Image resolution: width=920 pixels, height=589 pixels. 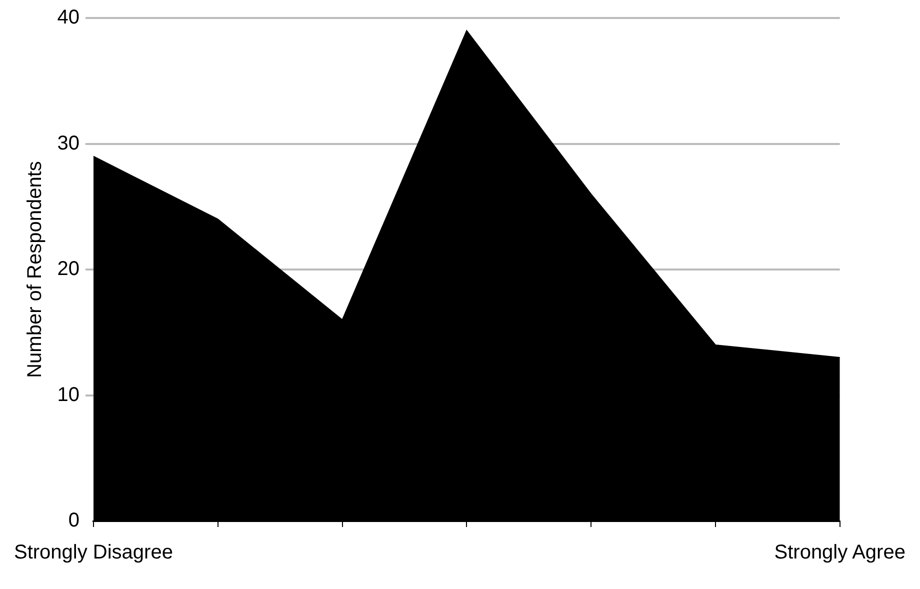 What do you see at coordinates (35, 269) in the screenshot?
I see `y-axis-title: Number of Respondents` at bounding box center [35, 269].